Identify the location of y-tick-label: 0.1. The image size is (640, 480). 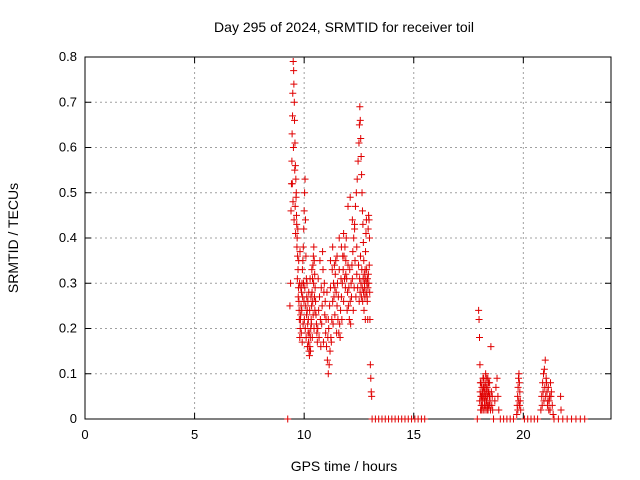
(68, 373).